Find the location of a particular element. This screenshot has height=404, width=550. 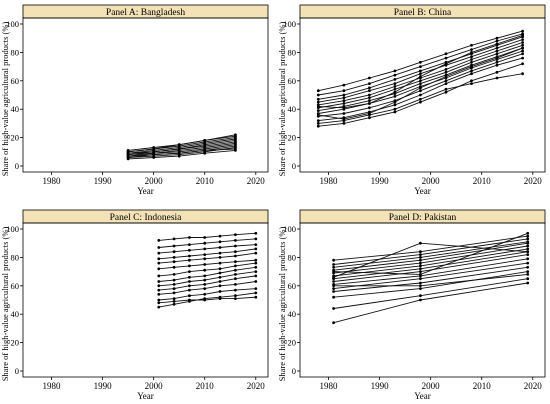

x-tick-label: 1980 is located at coordinates (329, 386).